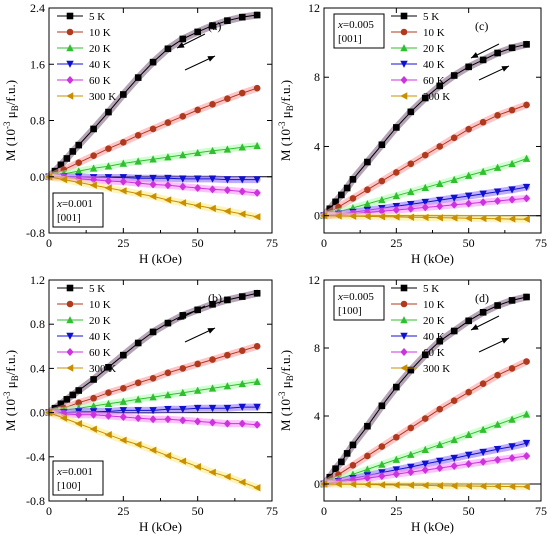 Image resolution: width=550 pixels, height=537 pixels. I want to click on series-300K, so click(153, 450).